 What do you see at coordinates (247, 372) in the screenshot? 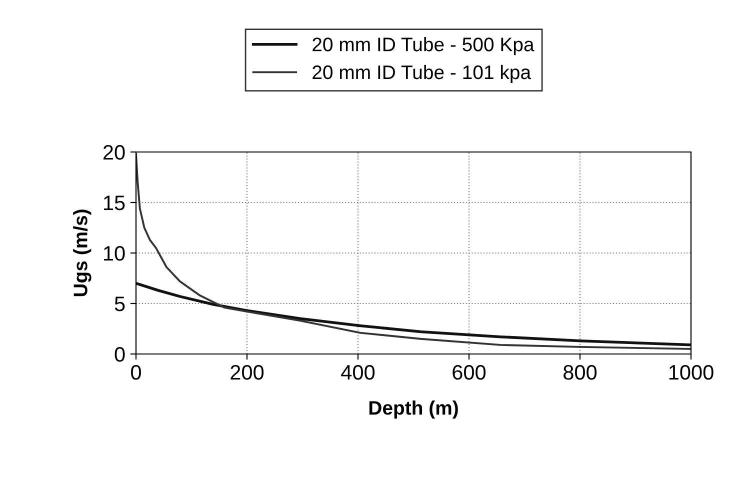
I see `x-tick-label: 200` at bounding box center [247, 372].